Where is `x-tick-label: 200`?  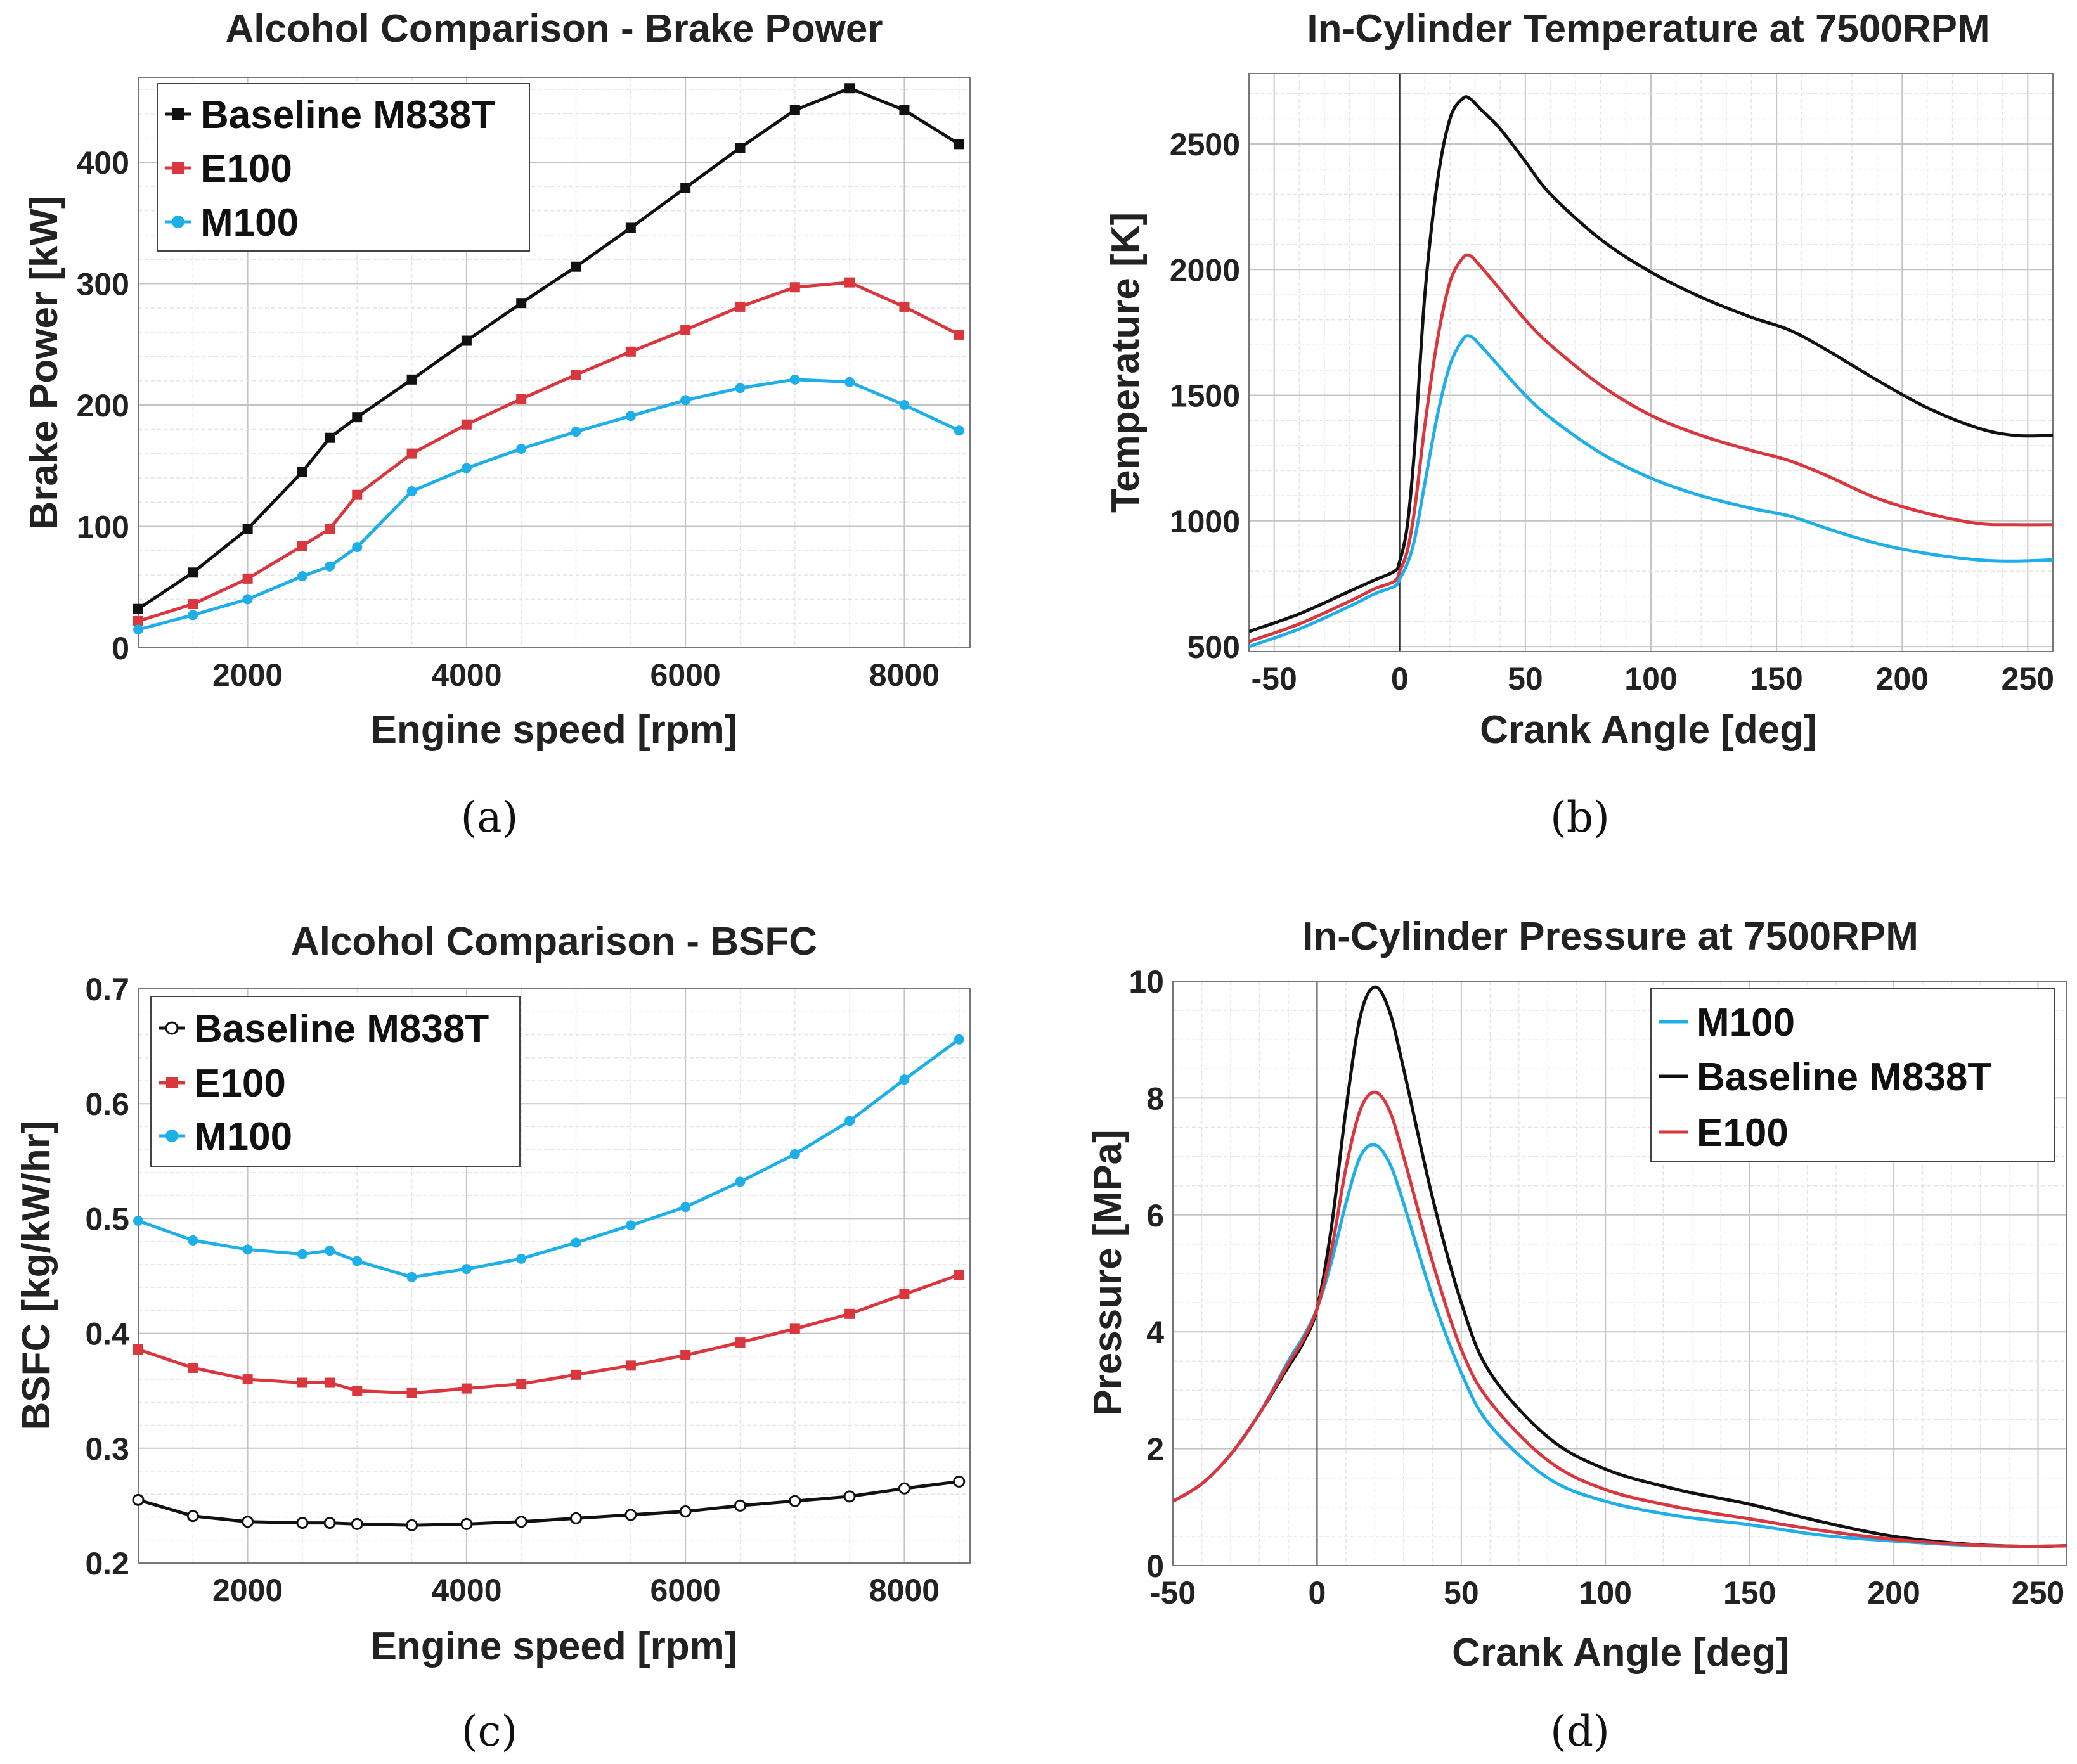
x-tick-label: 200 is located at coordinates (1902, 679).